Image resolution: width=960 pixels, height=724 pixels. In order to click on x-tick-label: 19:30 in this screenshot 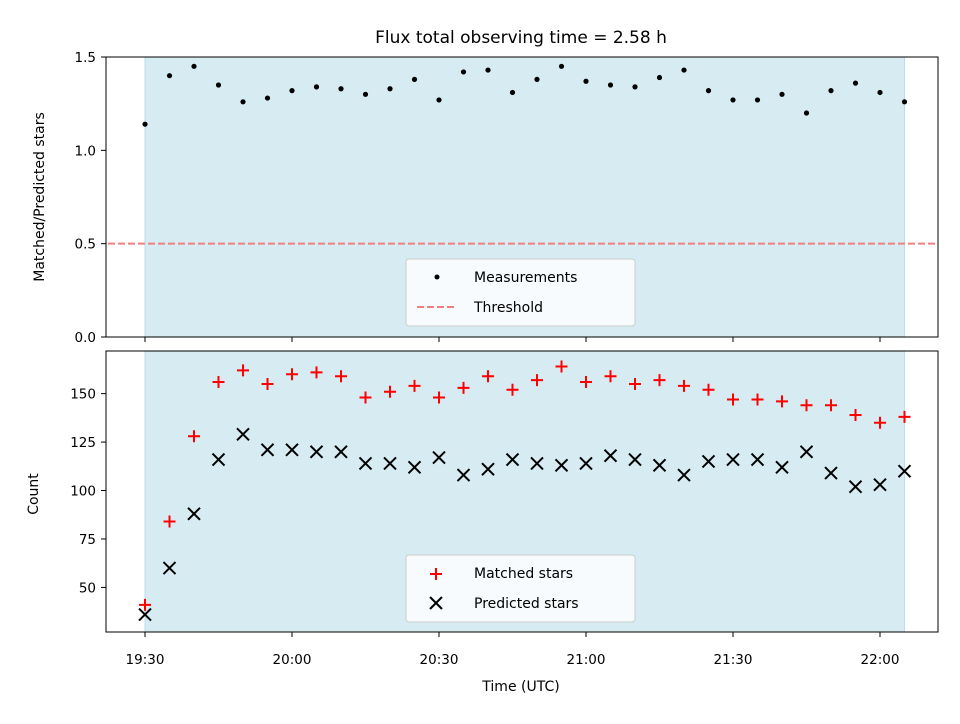, I will do `click(145, 660)`.